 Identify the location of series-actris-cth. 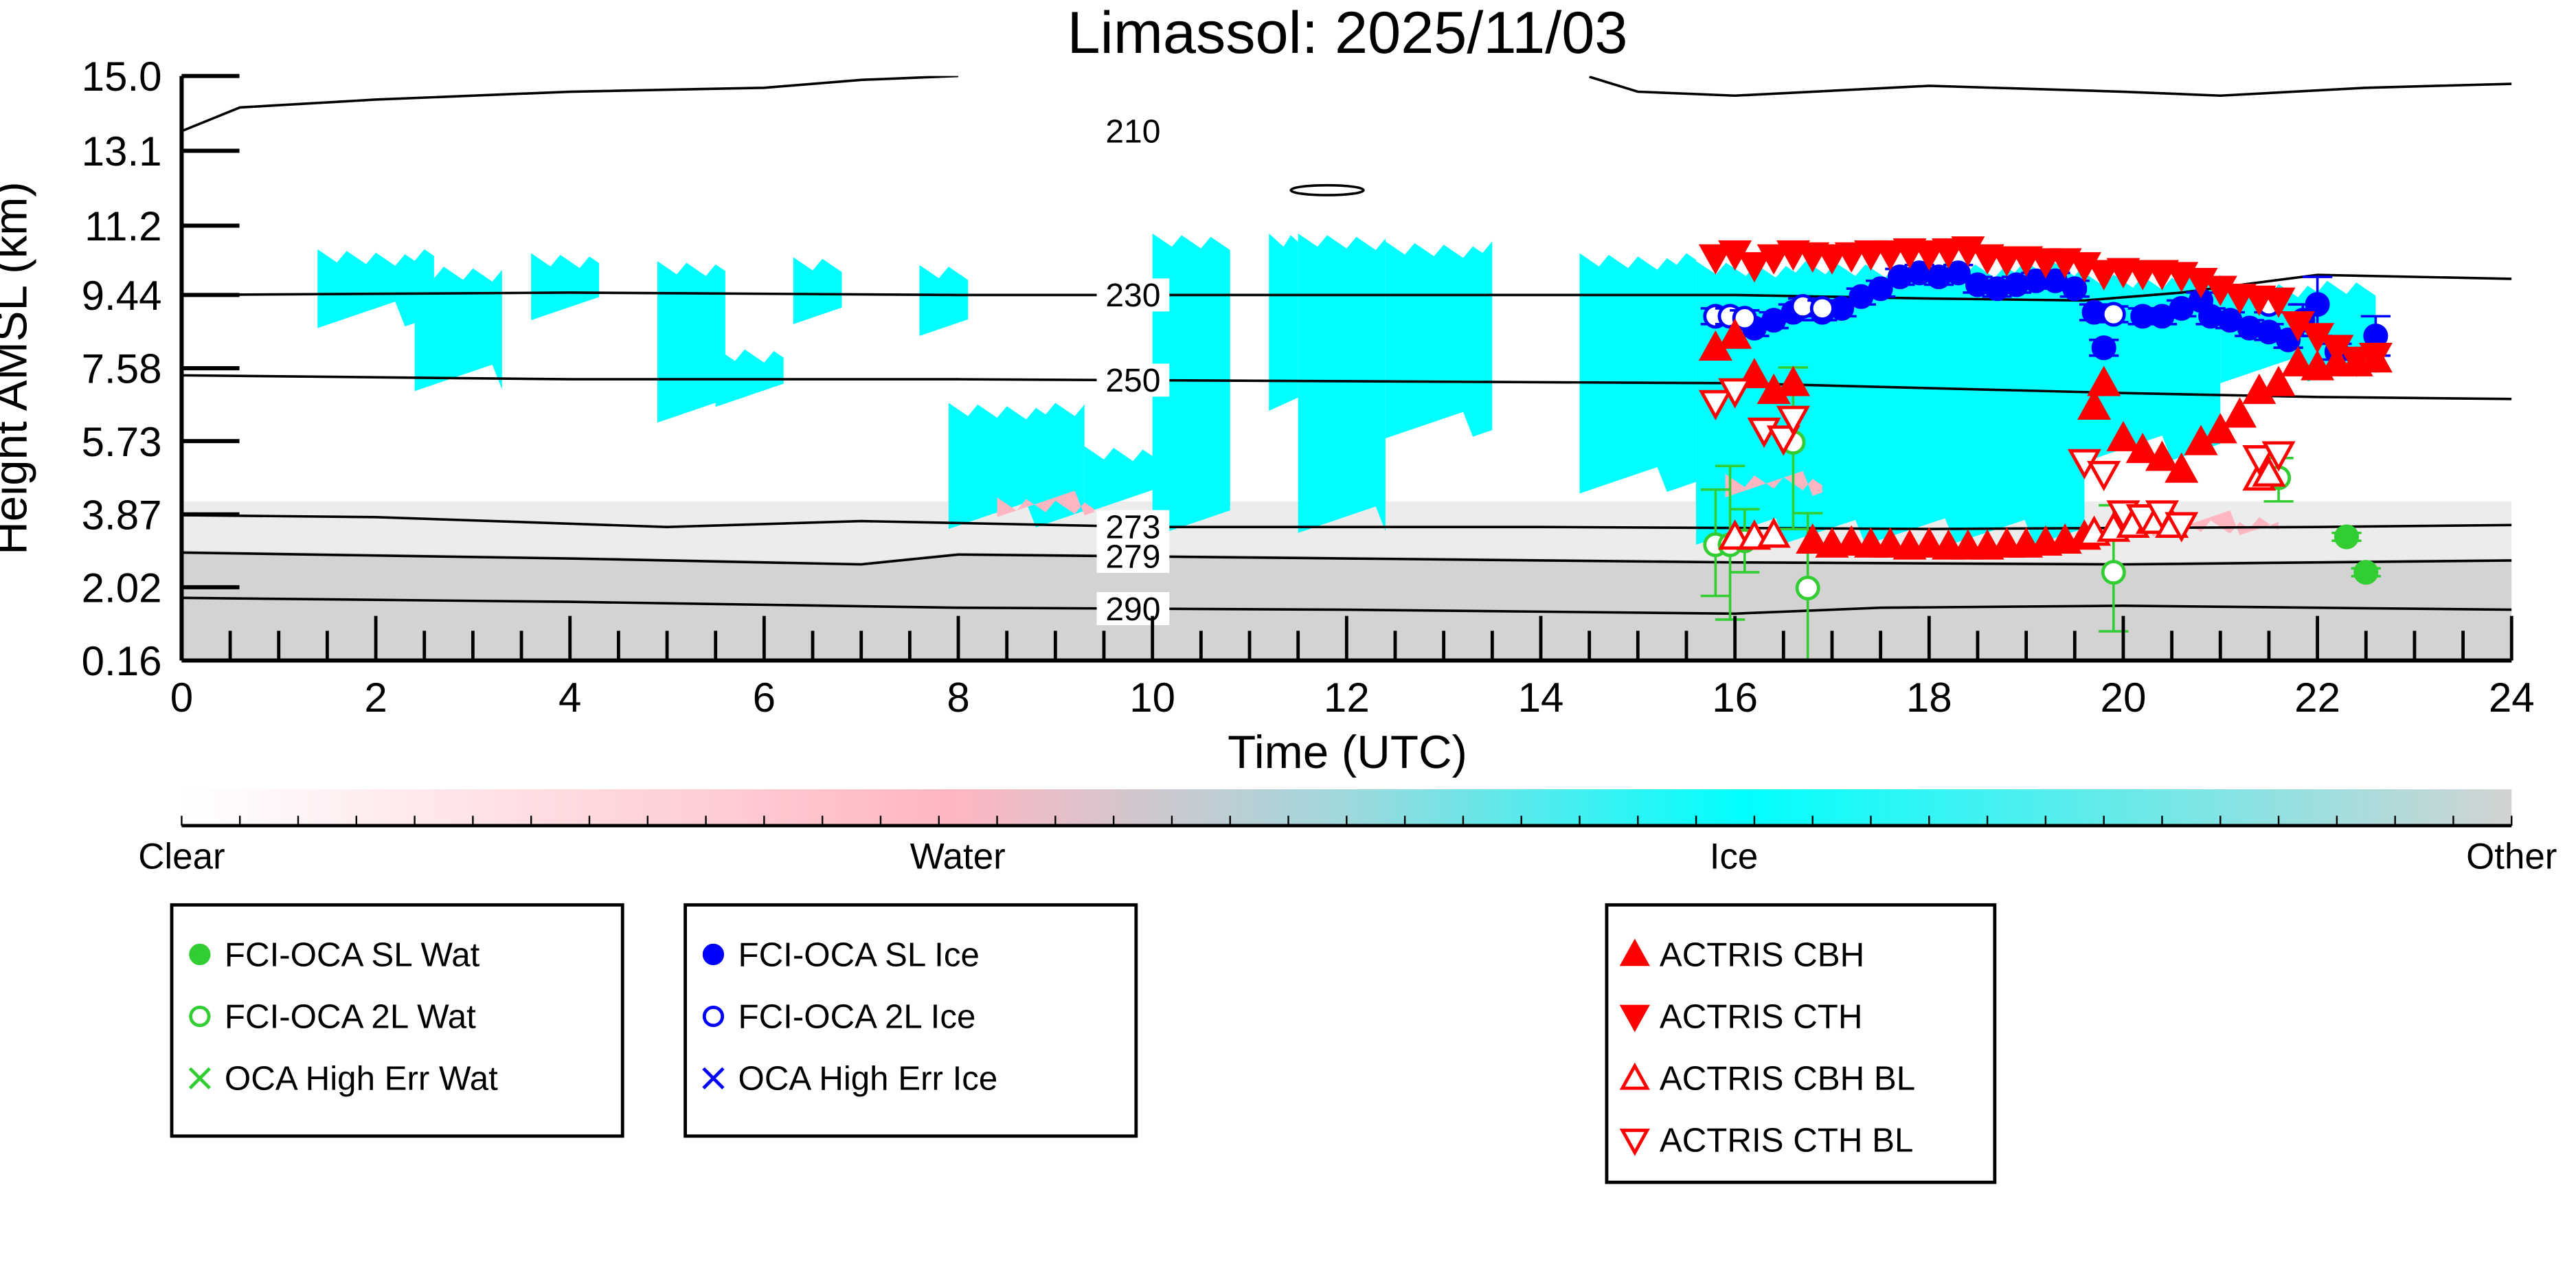
(2045, 306).